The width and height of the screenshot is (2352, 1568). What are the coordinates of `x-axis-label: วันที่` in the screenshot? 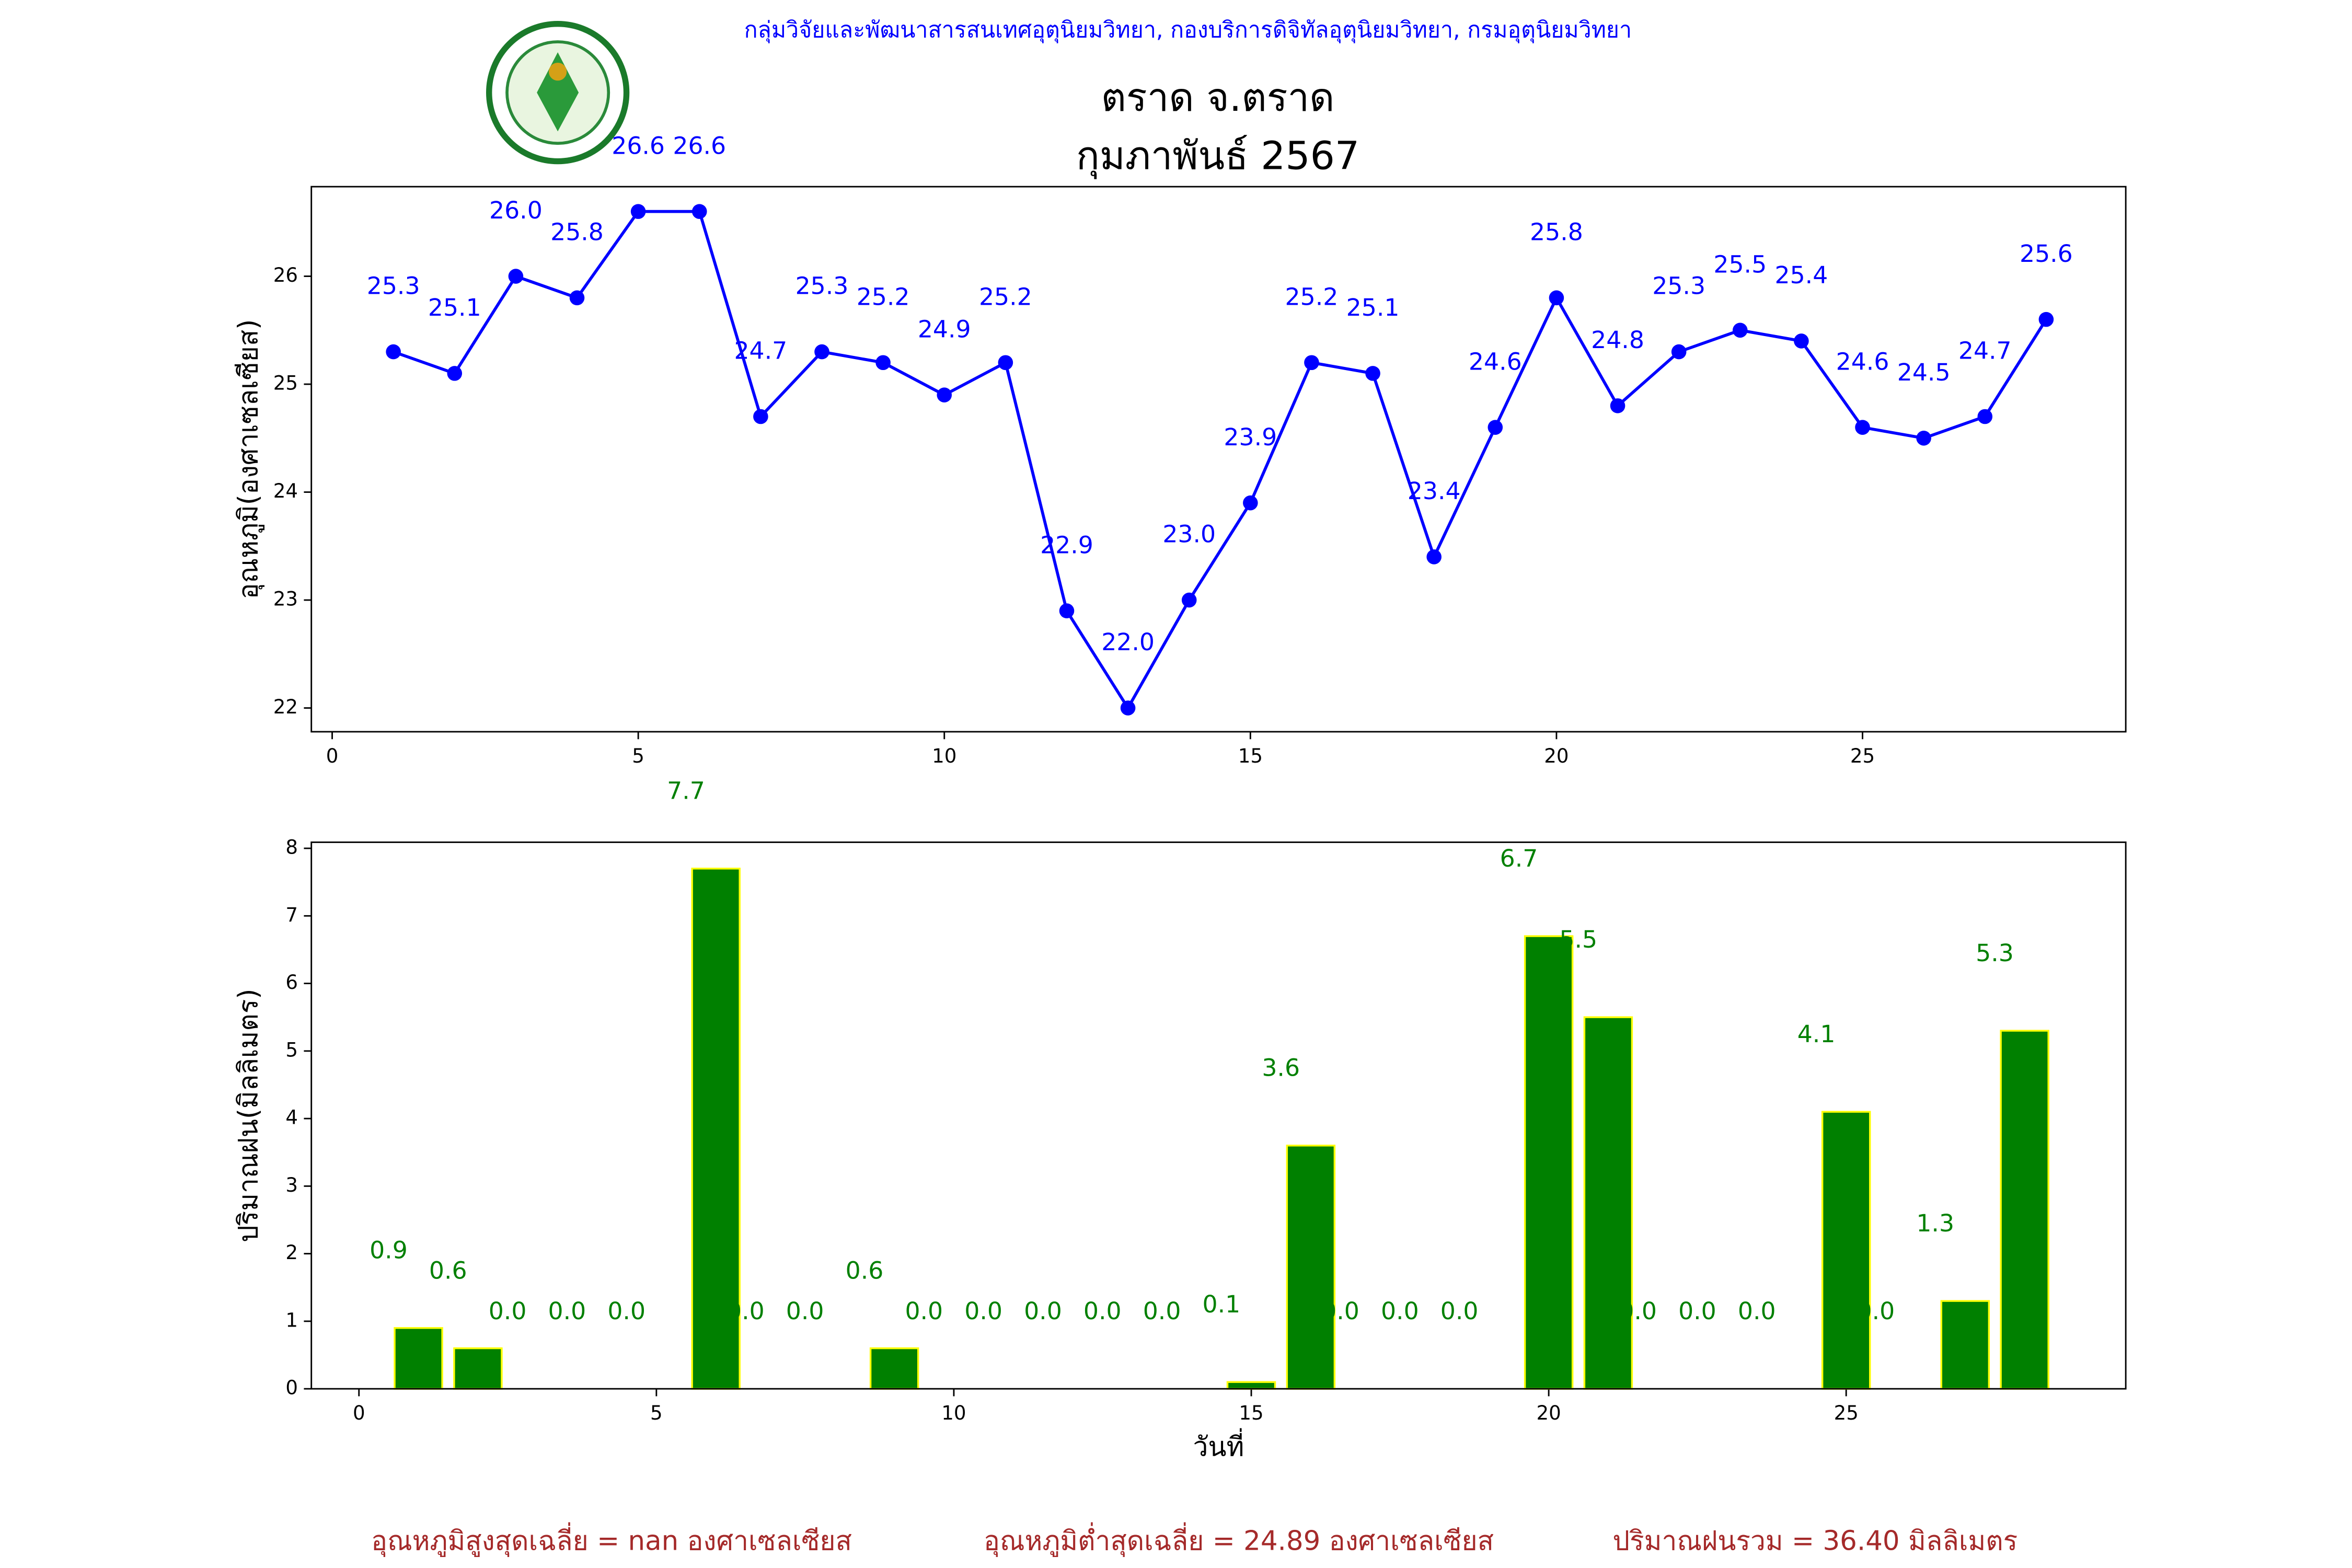 It's located at (1218, 1445).